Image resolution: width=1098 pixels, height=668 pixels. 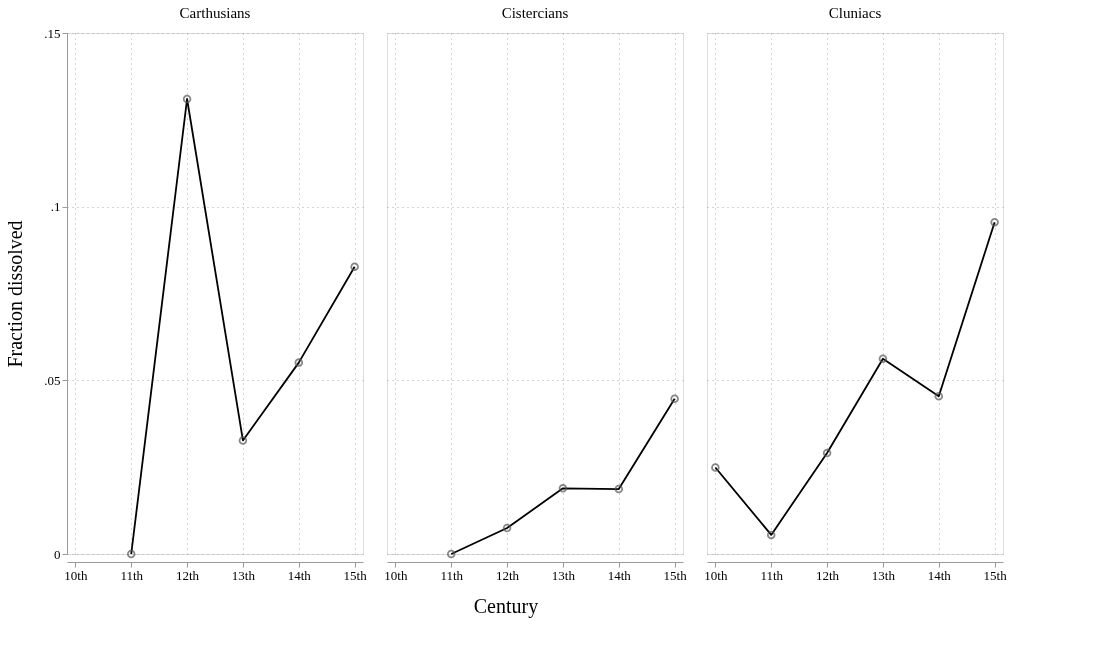 What do you see at coordinates (55, 207) in the screenshot?
I see `y-tick-label: .1` at bounding box center [55, 207].